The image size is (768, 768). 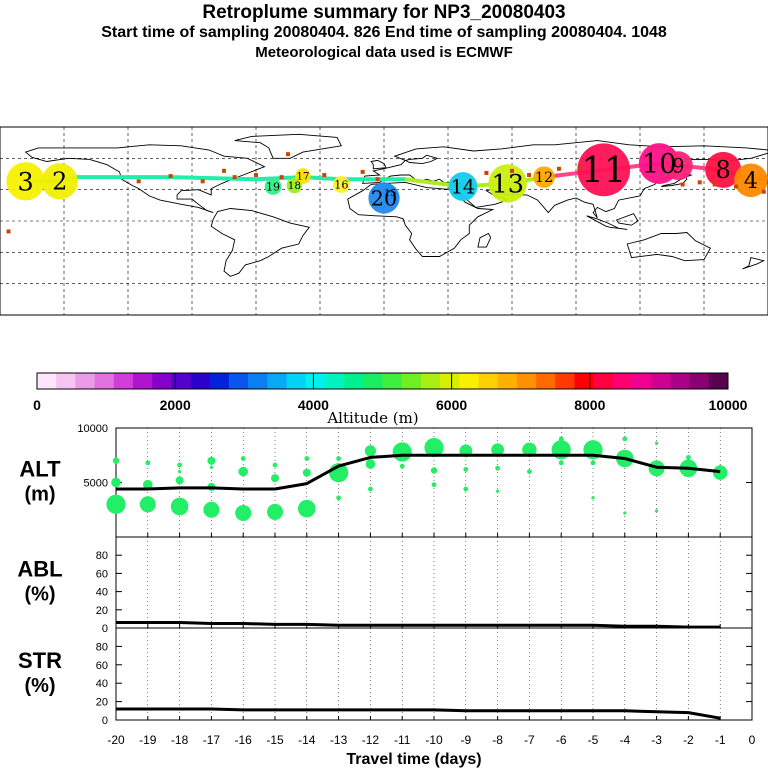 What do you see at coordinates (25, 182) in the screenshot?
I see `day-label: 3` at bounding box center [25, 182].